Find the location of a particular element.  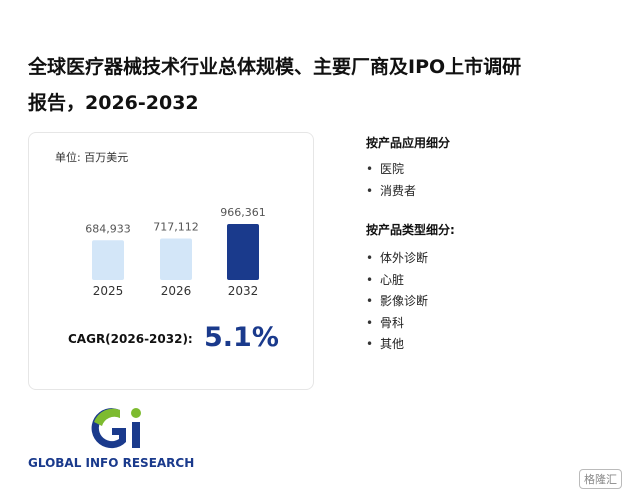

value-label: 717,112 is located at coordinates (176, 226).